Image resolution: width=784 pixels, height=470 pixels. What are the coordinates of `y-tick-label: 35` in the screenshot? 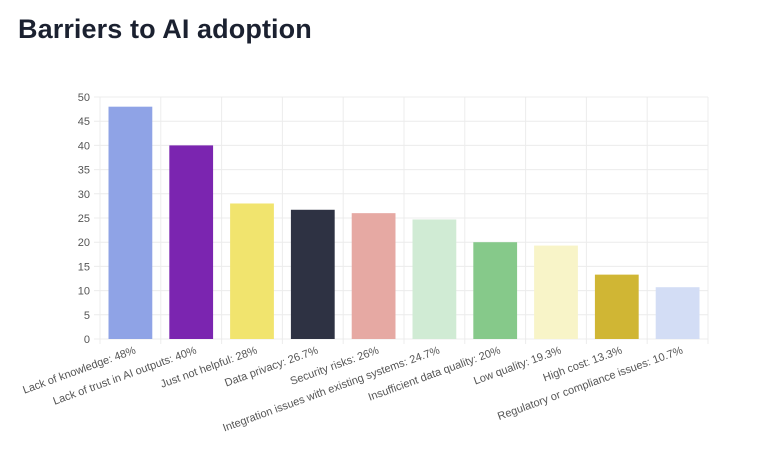 It's located at (84, 171).